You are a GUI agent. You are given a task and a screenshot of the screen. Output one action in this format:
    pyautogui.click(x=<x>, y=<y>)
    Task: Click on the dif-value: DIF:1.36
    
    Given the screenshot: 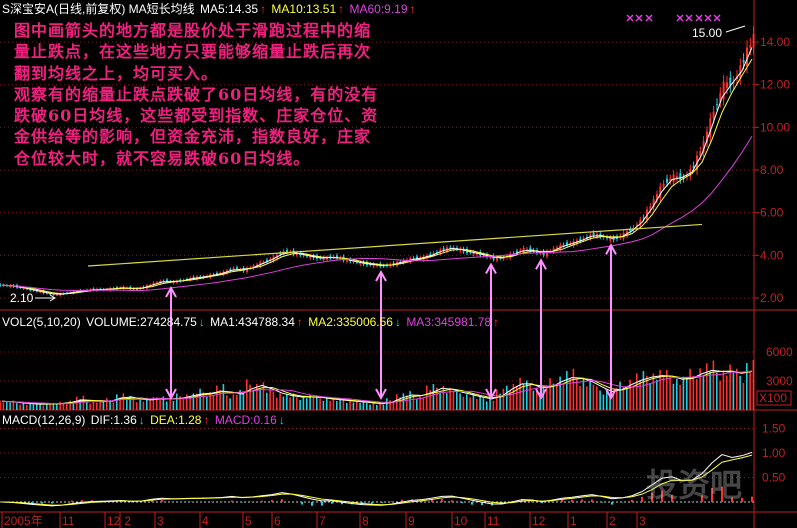 What is the action you would take?
    pyautogui.click(x=113, y=420)
    